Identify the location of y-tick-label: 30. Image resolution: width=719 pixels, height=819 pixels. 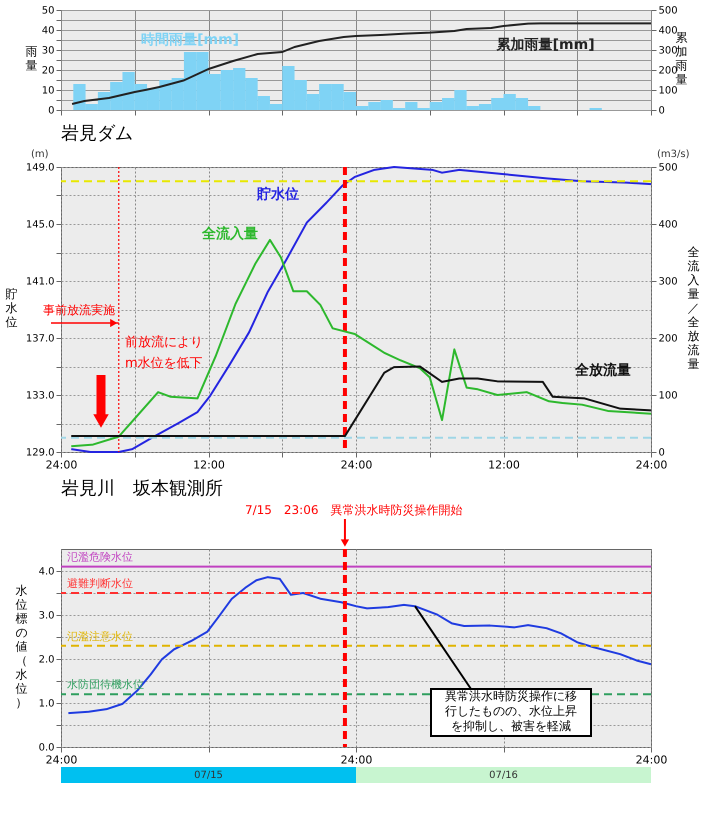
(48, 51).